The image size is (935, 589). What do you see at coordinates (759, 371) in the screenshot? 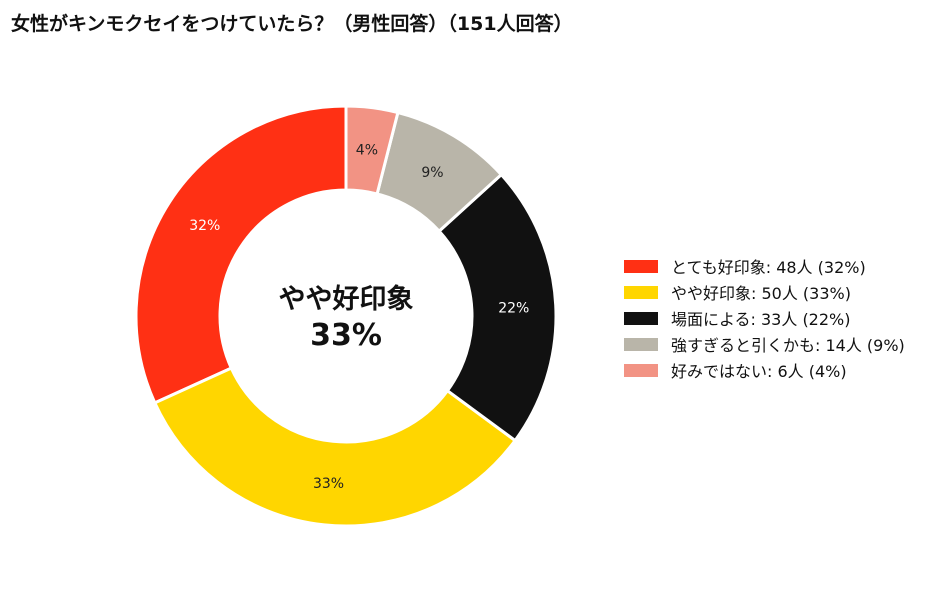
I see `legend-label: 好みではない: 6人 (4%)` at bounding box center [759, 371].